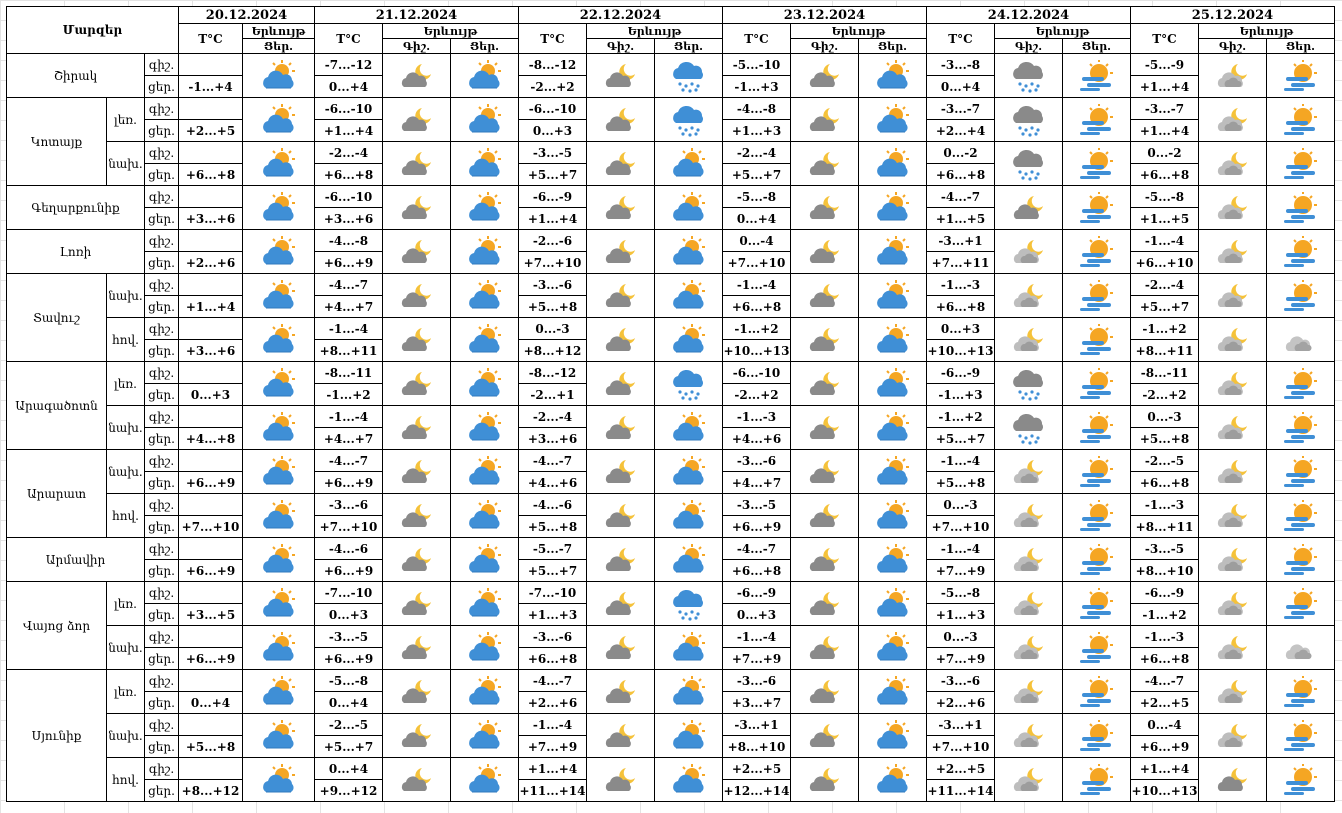 This screenshot has height=813, width=1342. Describe the element at coordinates (210, 350) in the screenshot. I see `temperature-value: +3...+6` at that location.